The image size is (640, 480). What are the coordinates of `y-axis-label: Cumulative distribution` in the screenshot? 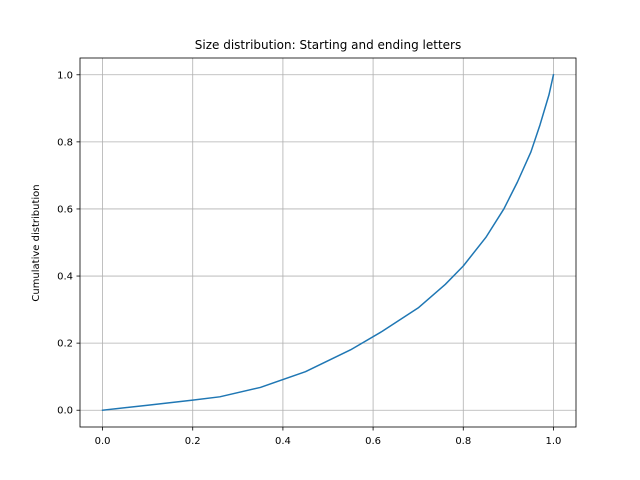 It's located at (36, 242).